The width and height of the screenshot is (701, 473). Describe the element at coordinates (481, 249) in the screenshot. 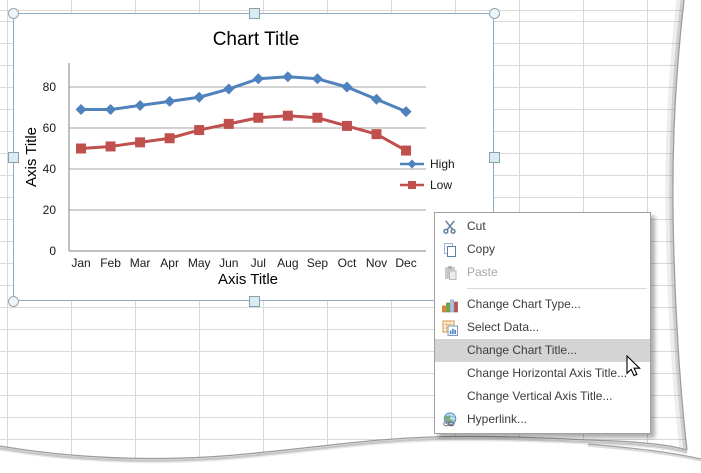

I see `menu-item-label: Copy` at that location.